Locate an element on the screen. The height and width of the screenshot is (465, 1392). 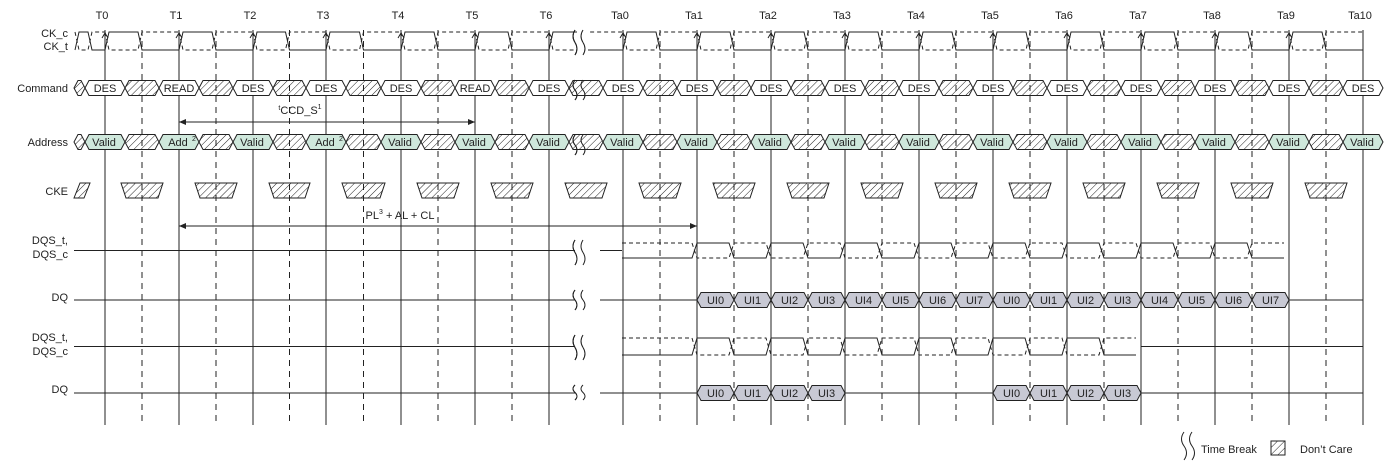
time-label: Ta10 is located at coordinates (1360, 16).